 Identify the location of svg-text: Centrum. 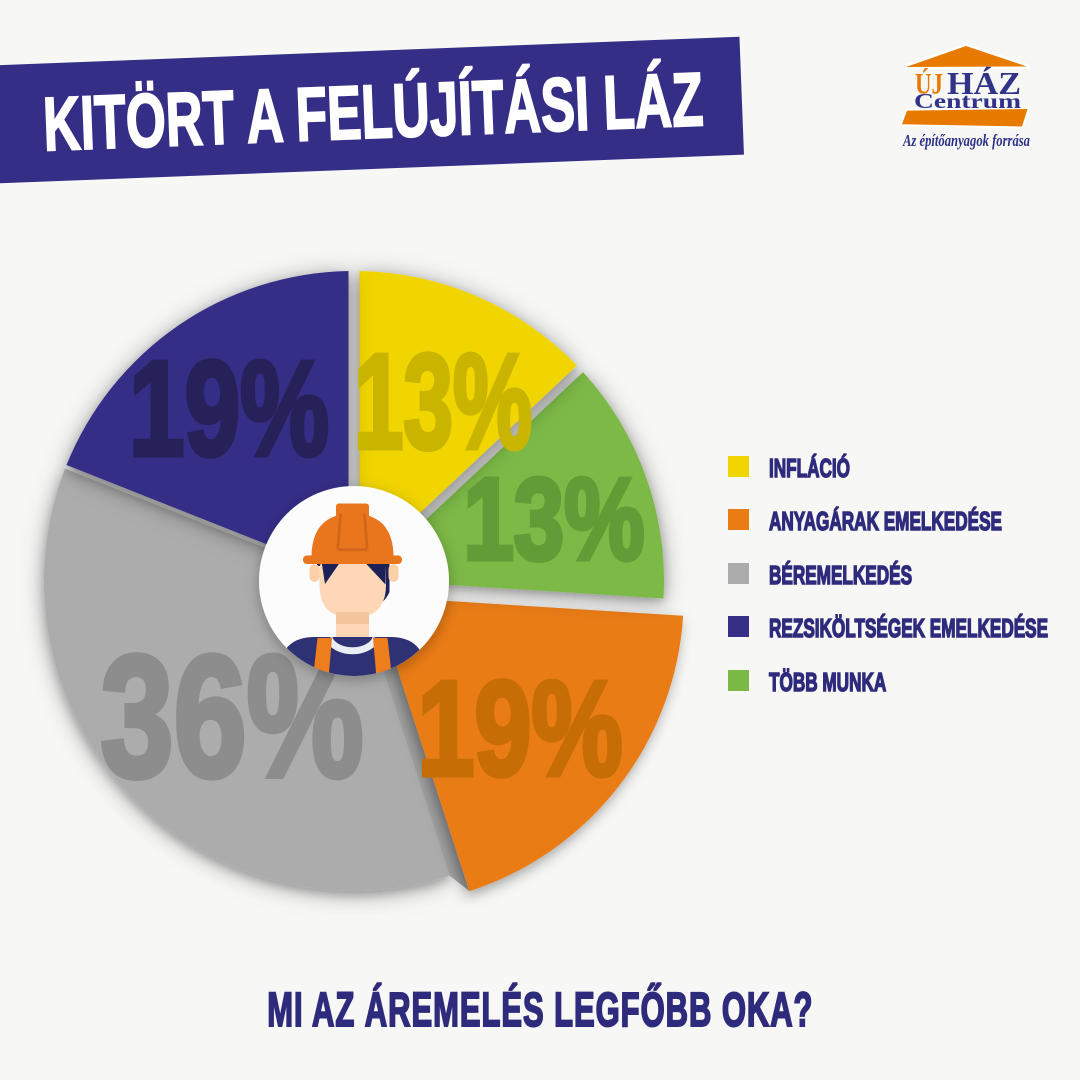
(968, 101).